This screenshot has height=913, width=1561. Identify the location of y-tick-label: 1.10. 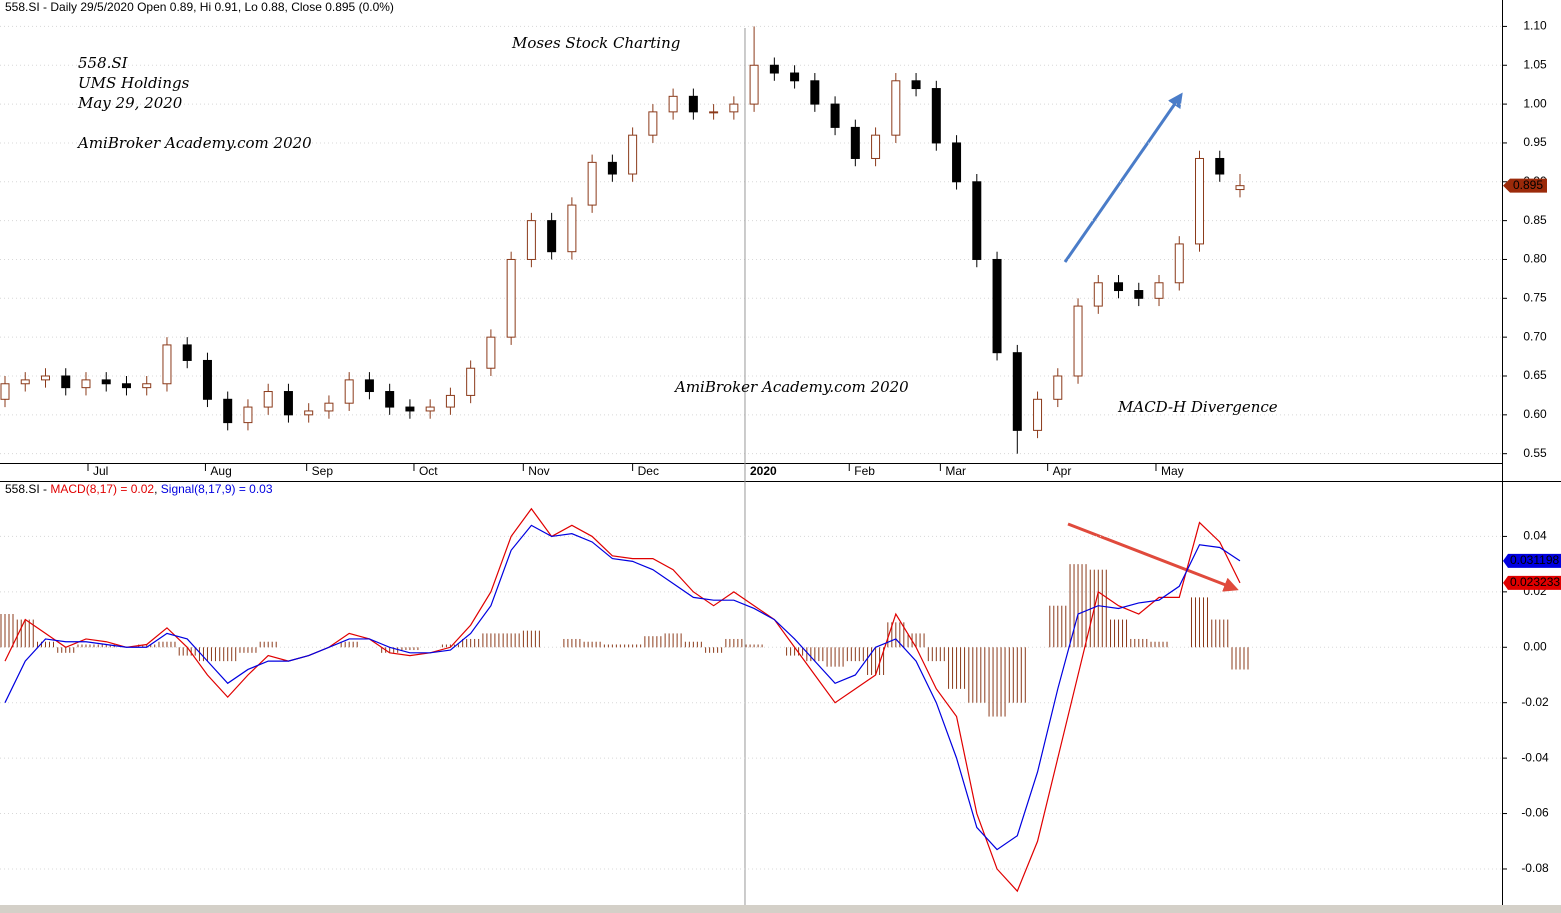
(1535, 26).